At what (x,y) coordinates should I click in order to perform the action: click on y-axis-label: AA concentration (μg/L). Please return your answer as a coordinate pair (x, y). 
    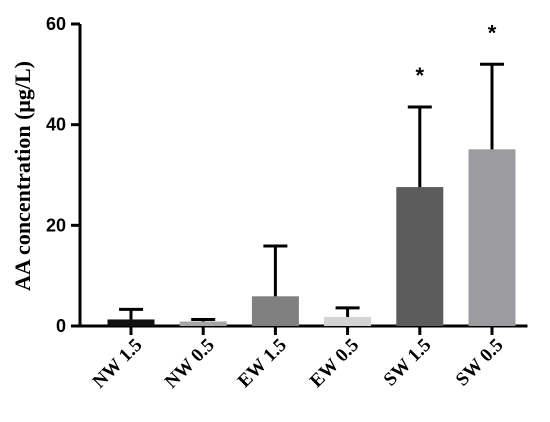
    Looking at the image, I should click on (22, 176).